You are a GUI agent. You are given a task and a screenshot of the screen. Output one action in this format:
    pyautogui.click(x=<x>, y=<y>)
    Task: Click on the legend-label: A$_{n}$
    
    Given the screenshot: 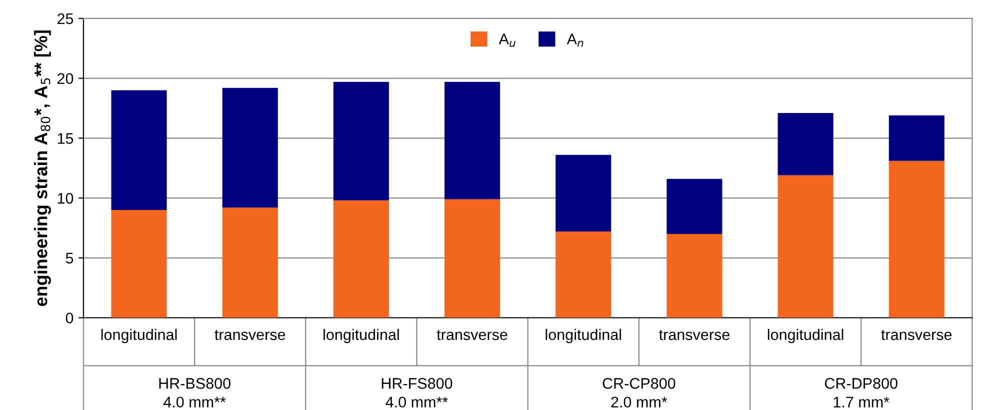 What is the action you would take?
    pyautogui.click(x=575, y=40)
    